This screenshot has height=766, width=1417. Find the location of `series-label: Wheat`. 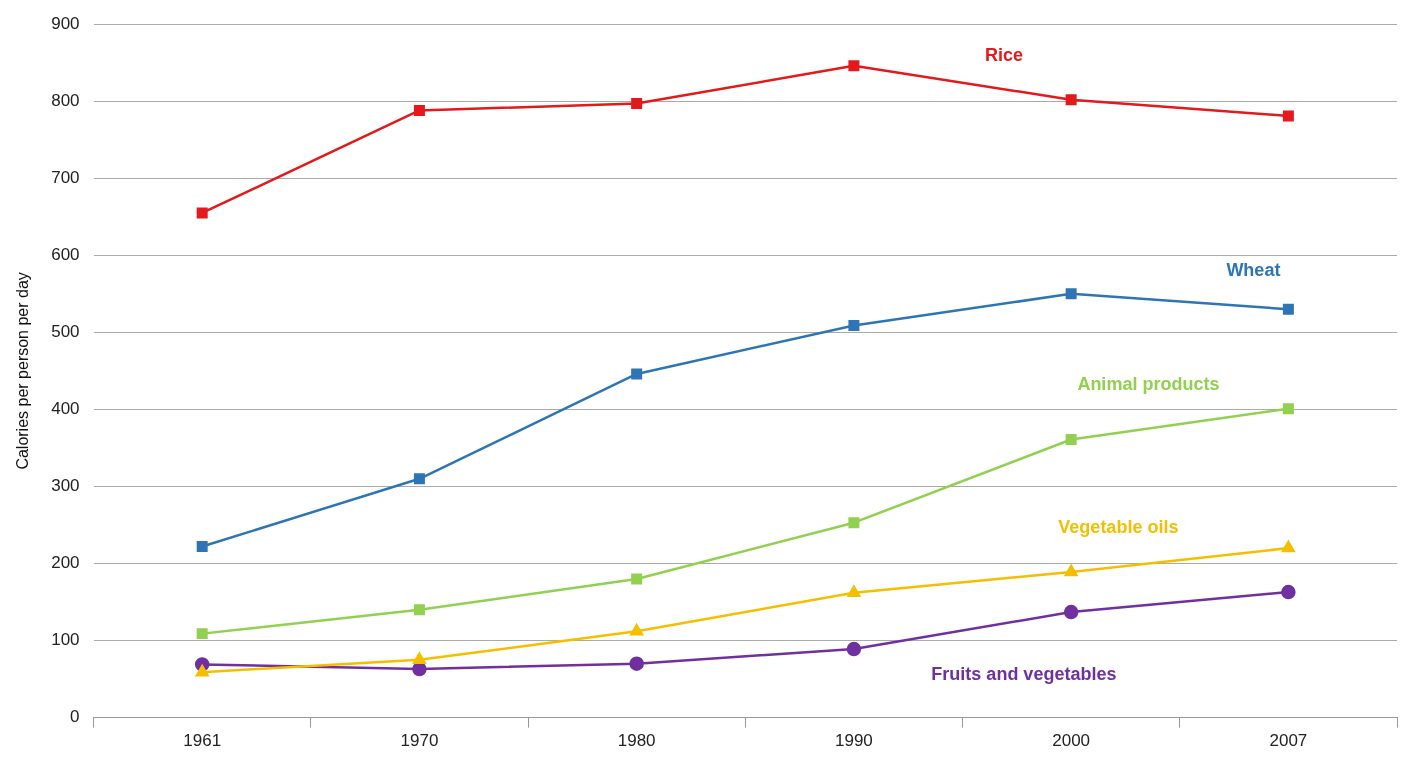

series-label: Wheat is located at coordinates (1253, 270).